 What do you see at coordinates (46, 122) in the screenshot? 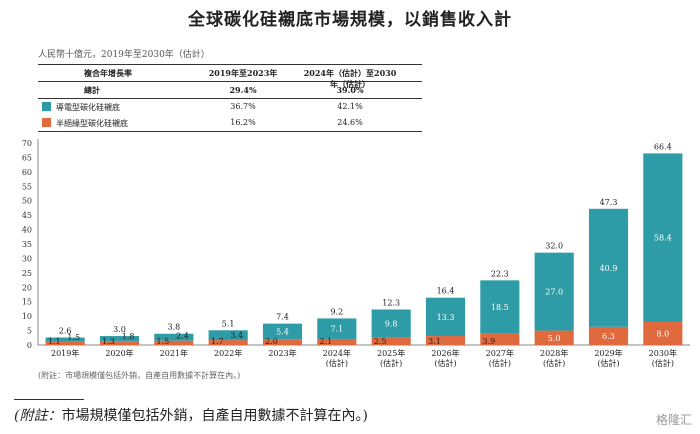
I see `legend-swatch-semi-insulating` at bounding box center [46, 122].